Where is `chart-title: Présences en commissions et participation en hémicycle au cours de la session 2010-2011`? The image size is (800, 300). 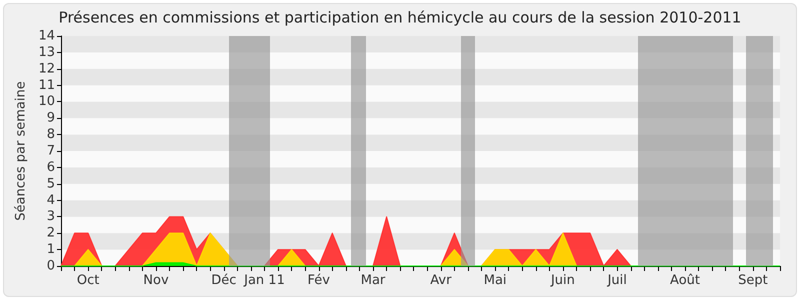 chart-title: Présences en commissions et participation en hémicycle au cours de la session 2010-2011 is located at coordinates (400, 17).